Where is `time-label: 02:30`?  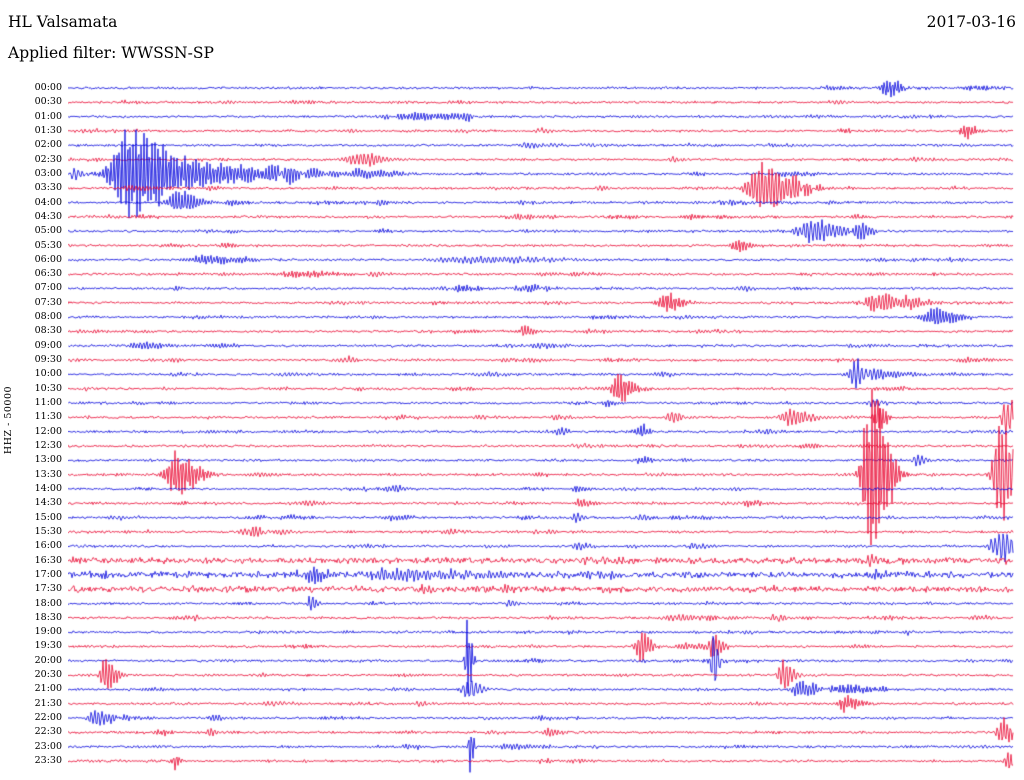 time-label: 02:30 is located at coordinates (48, 159).